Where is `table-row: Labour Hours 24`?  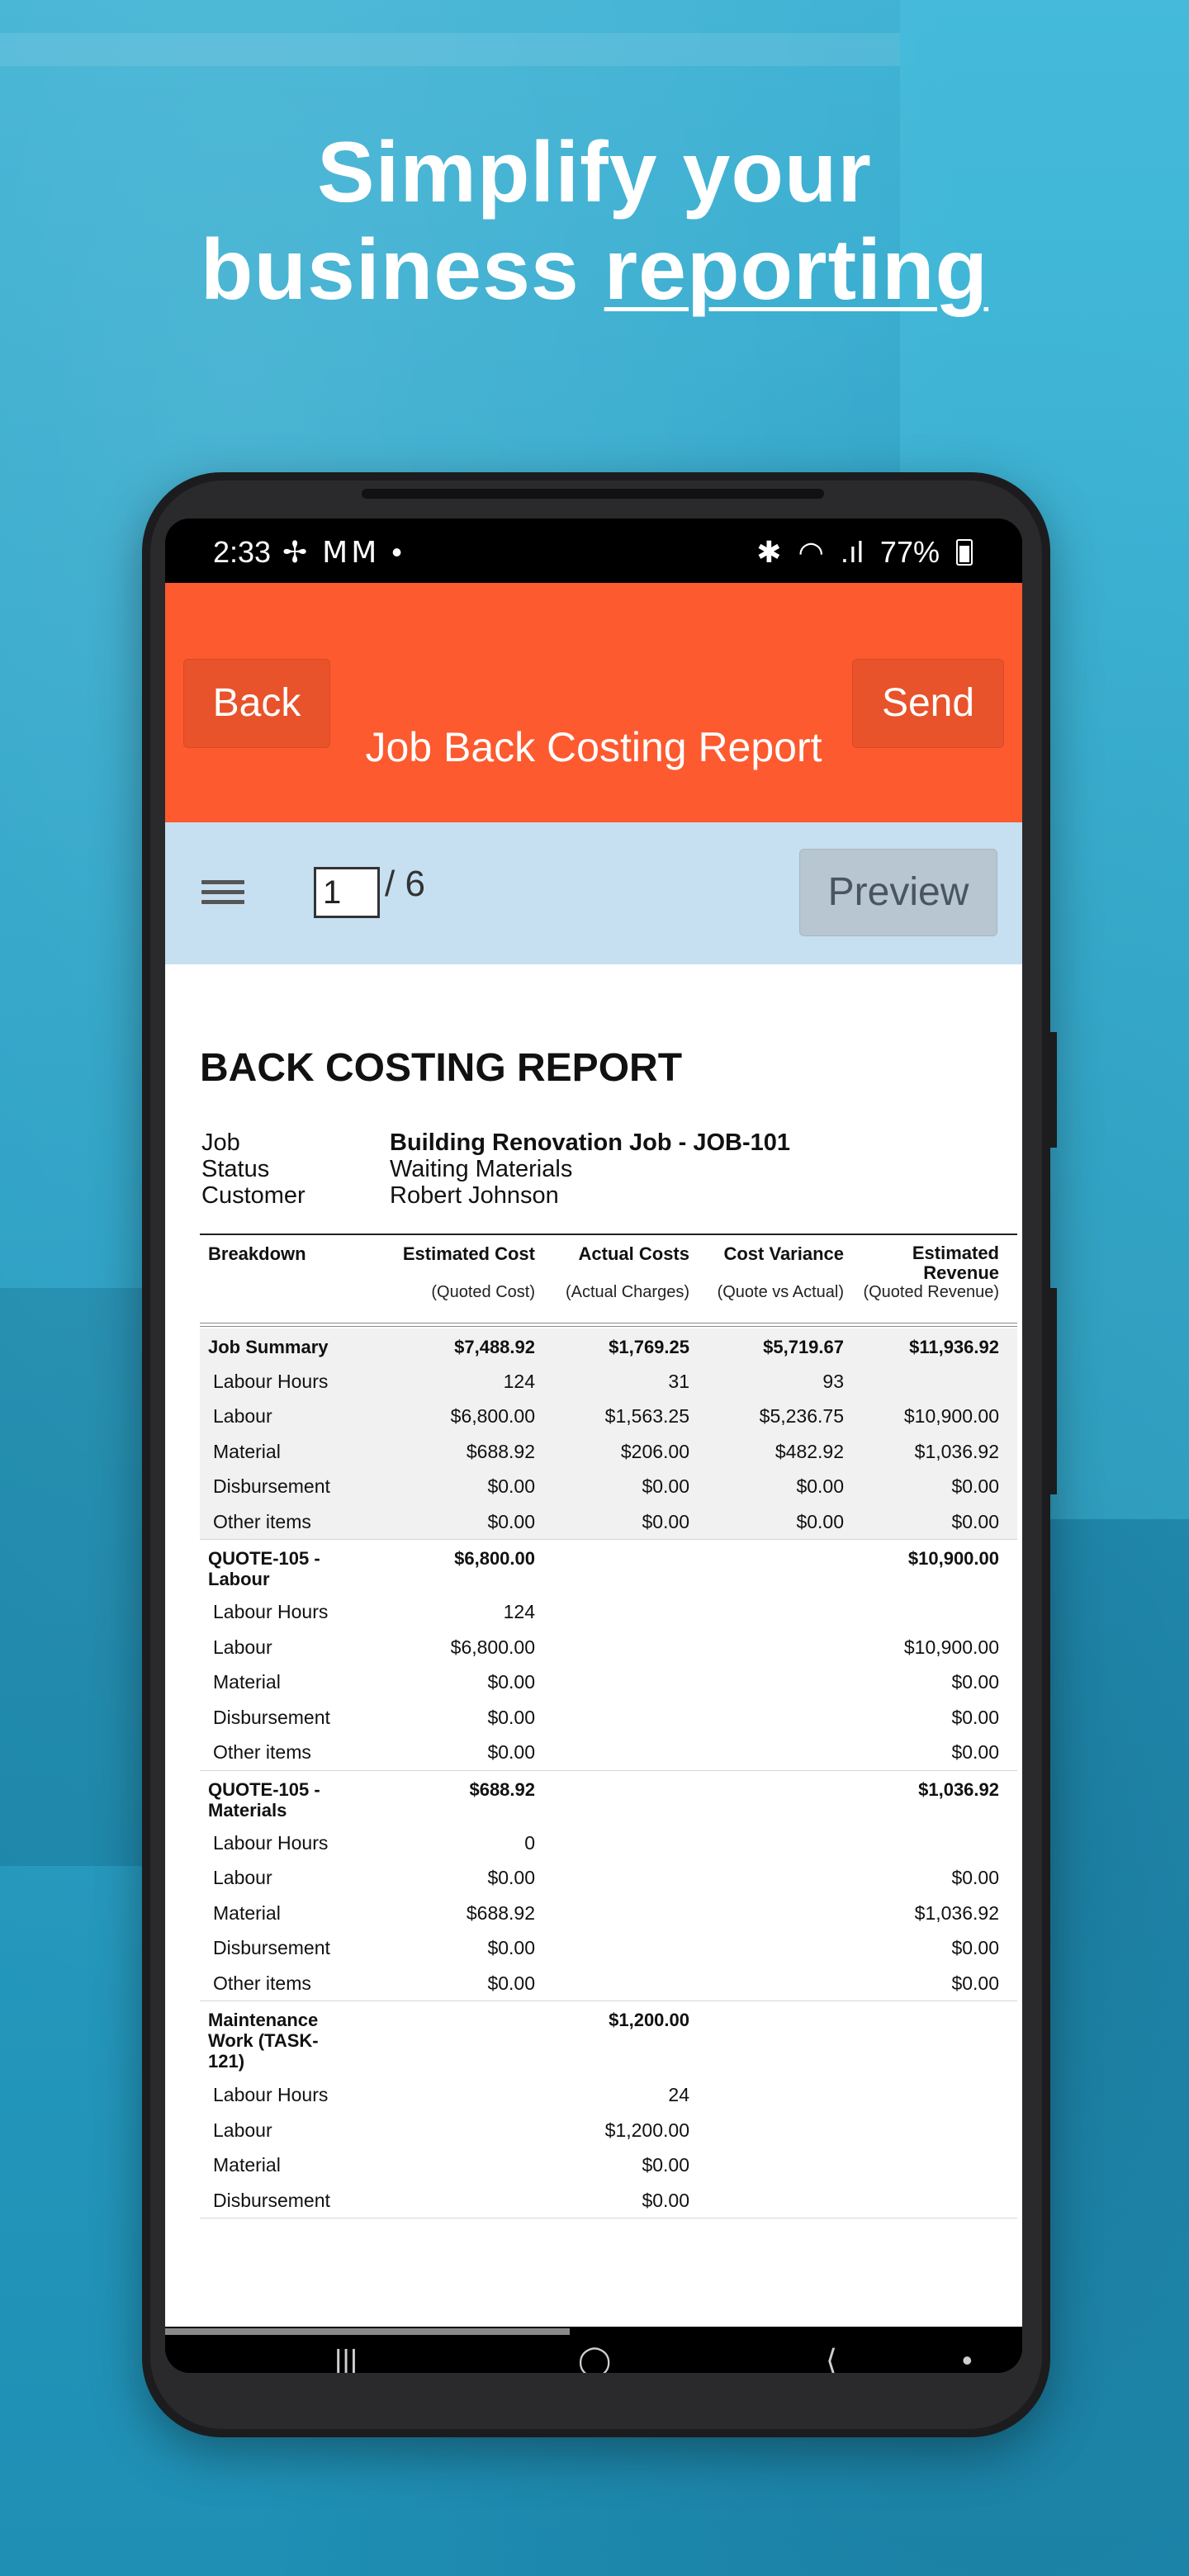
table-row: Labour Hours 24 is located at coordinates (608, 2095).